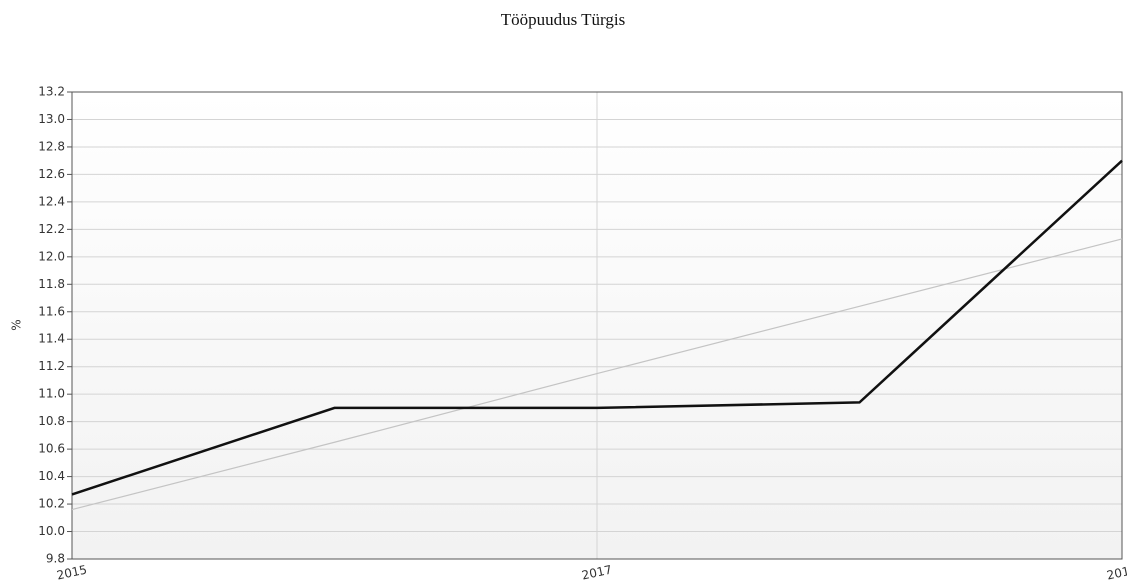  What do you see at coordinates (17, 324) in the screenshot?
I see `y-axis-label: %` at bounding box center [17, 324].